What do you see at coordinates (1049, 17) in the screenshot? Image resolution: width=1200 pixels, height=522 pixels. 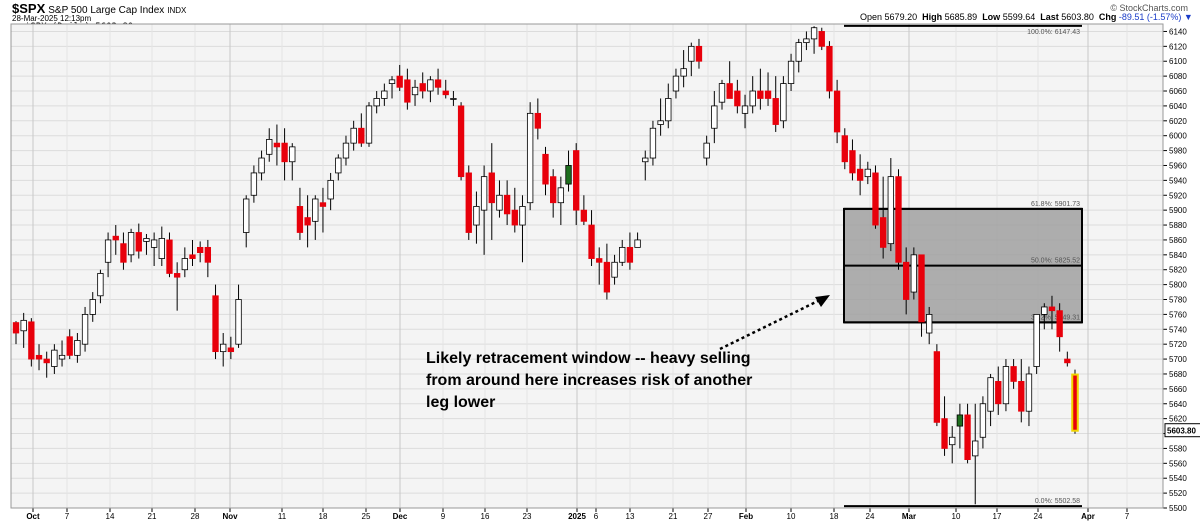 I see `last-label: Last` at bounding box center [1049, 17].